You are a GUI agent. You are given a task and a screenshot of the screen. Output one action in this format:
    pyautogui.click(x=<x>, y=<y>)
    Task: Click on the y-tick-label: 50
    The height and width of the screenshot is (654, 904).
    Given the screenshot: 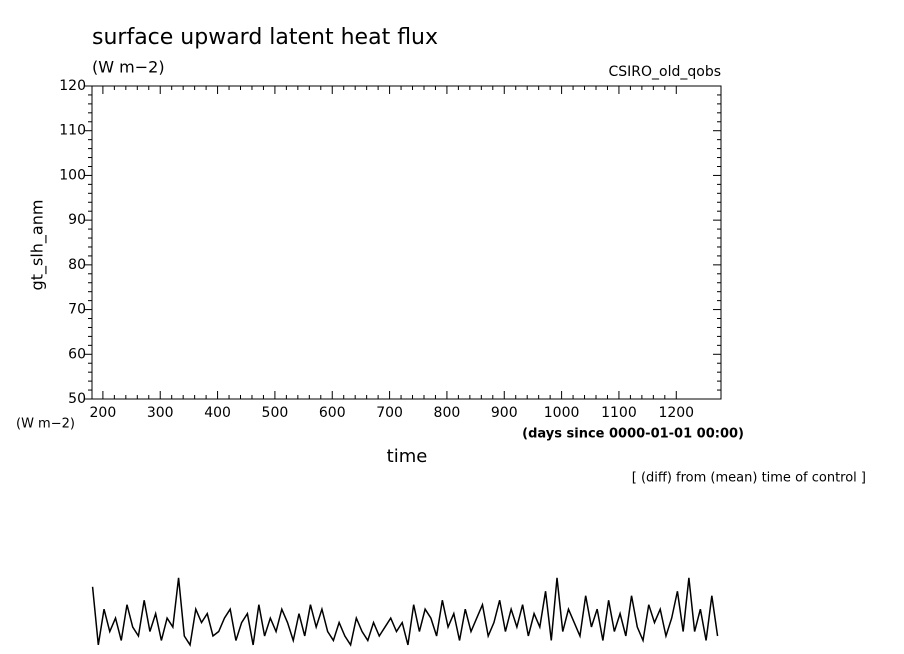 What is the action you would take?
    pyautogui.click(x=77, y=399)
    